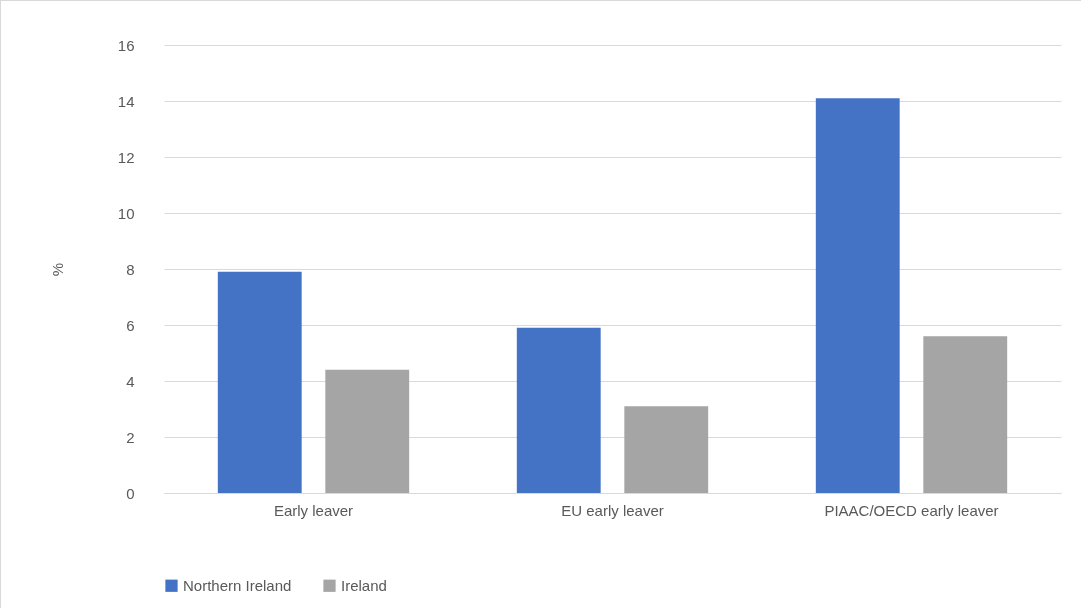  I want to click on y-tick-label: 0, so click(130, 493).